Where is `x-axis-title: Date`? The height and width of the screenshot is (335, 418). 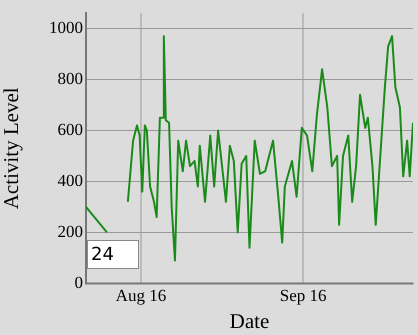
x-axis-title: Date is located at coordinates (250, 320).